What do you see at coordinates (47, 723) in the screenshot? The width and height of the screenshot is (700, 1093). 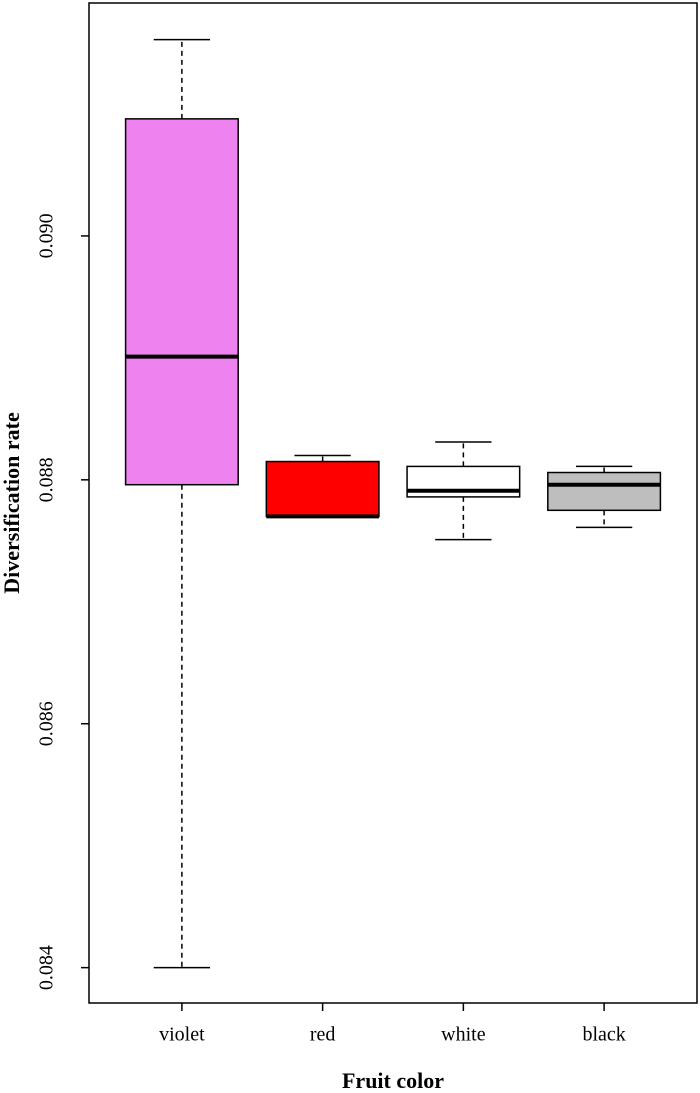 I see `y-tick-label: 0.086` at bounding box center [47, 723].